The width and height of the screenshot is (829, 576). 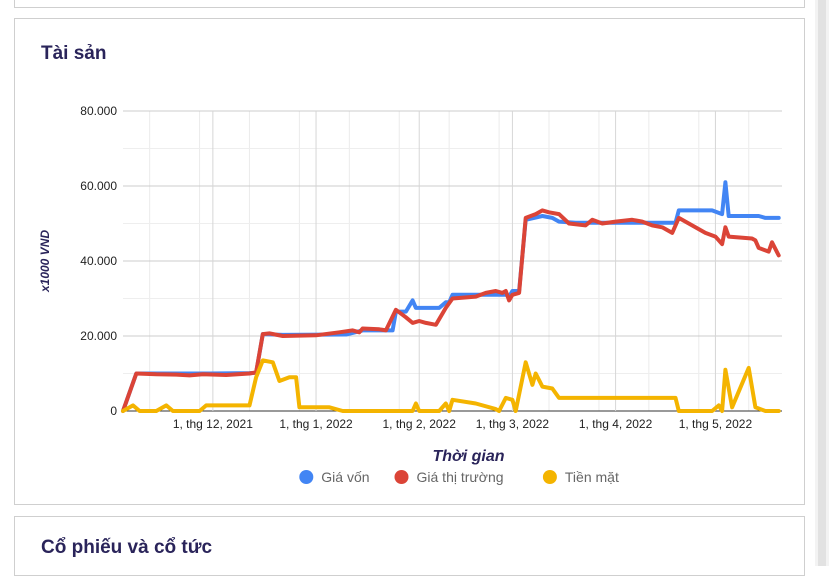 I want to click on x-tick-label: 1, thg 1, 2022, so click(x=316, y=424).